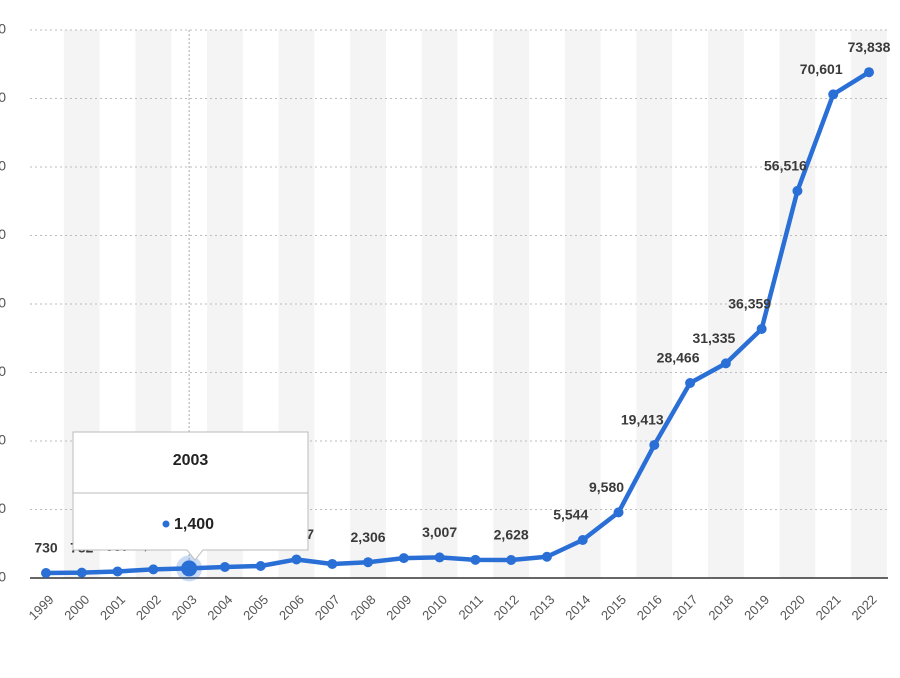  What do you see at coordinates (720, 607) in the screenshot?
I see `x-tick-label: 2018` at bounding box center [720, 607].